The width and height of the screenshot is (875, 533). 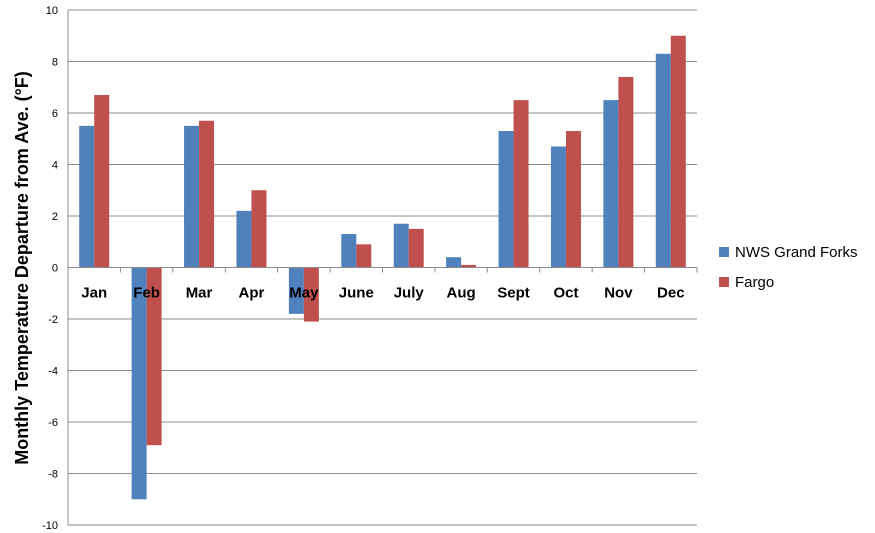 What do you see at coordinates (754, 282) in the screenshot?
I see `legend-label: Fargo` at bounding box center [754, 282].